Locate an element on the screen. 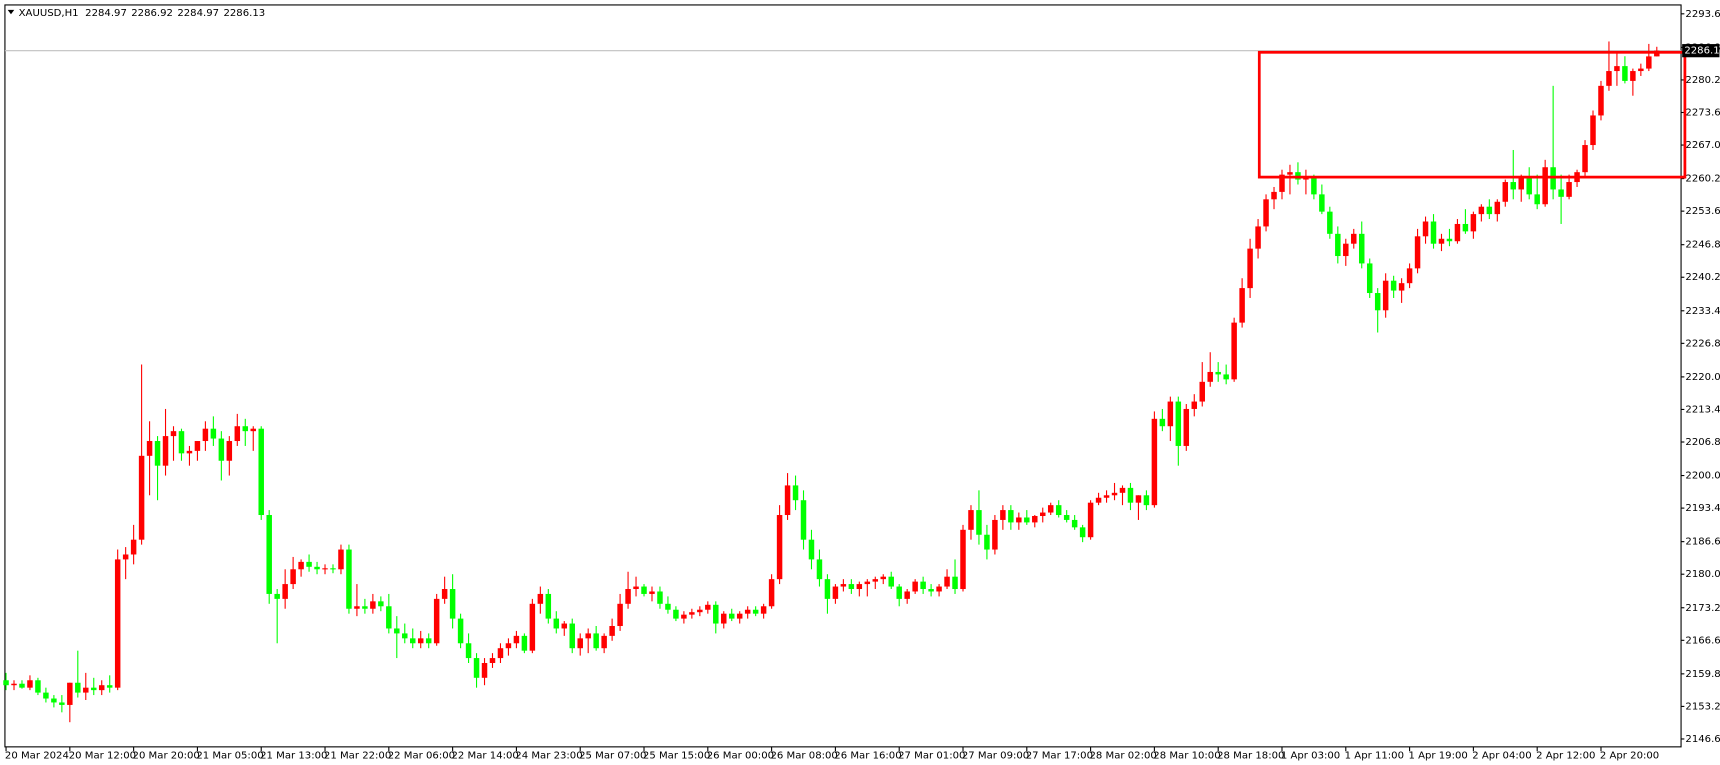  price-tag is located at coordinates (1701, 51).